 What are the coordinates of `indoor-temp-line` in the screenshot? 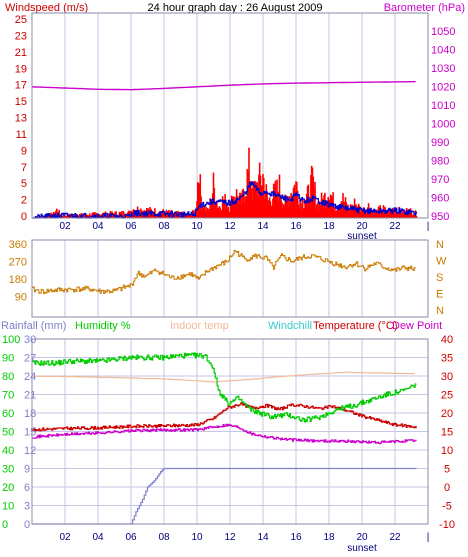 It's located at (223, 377).